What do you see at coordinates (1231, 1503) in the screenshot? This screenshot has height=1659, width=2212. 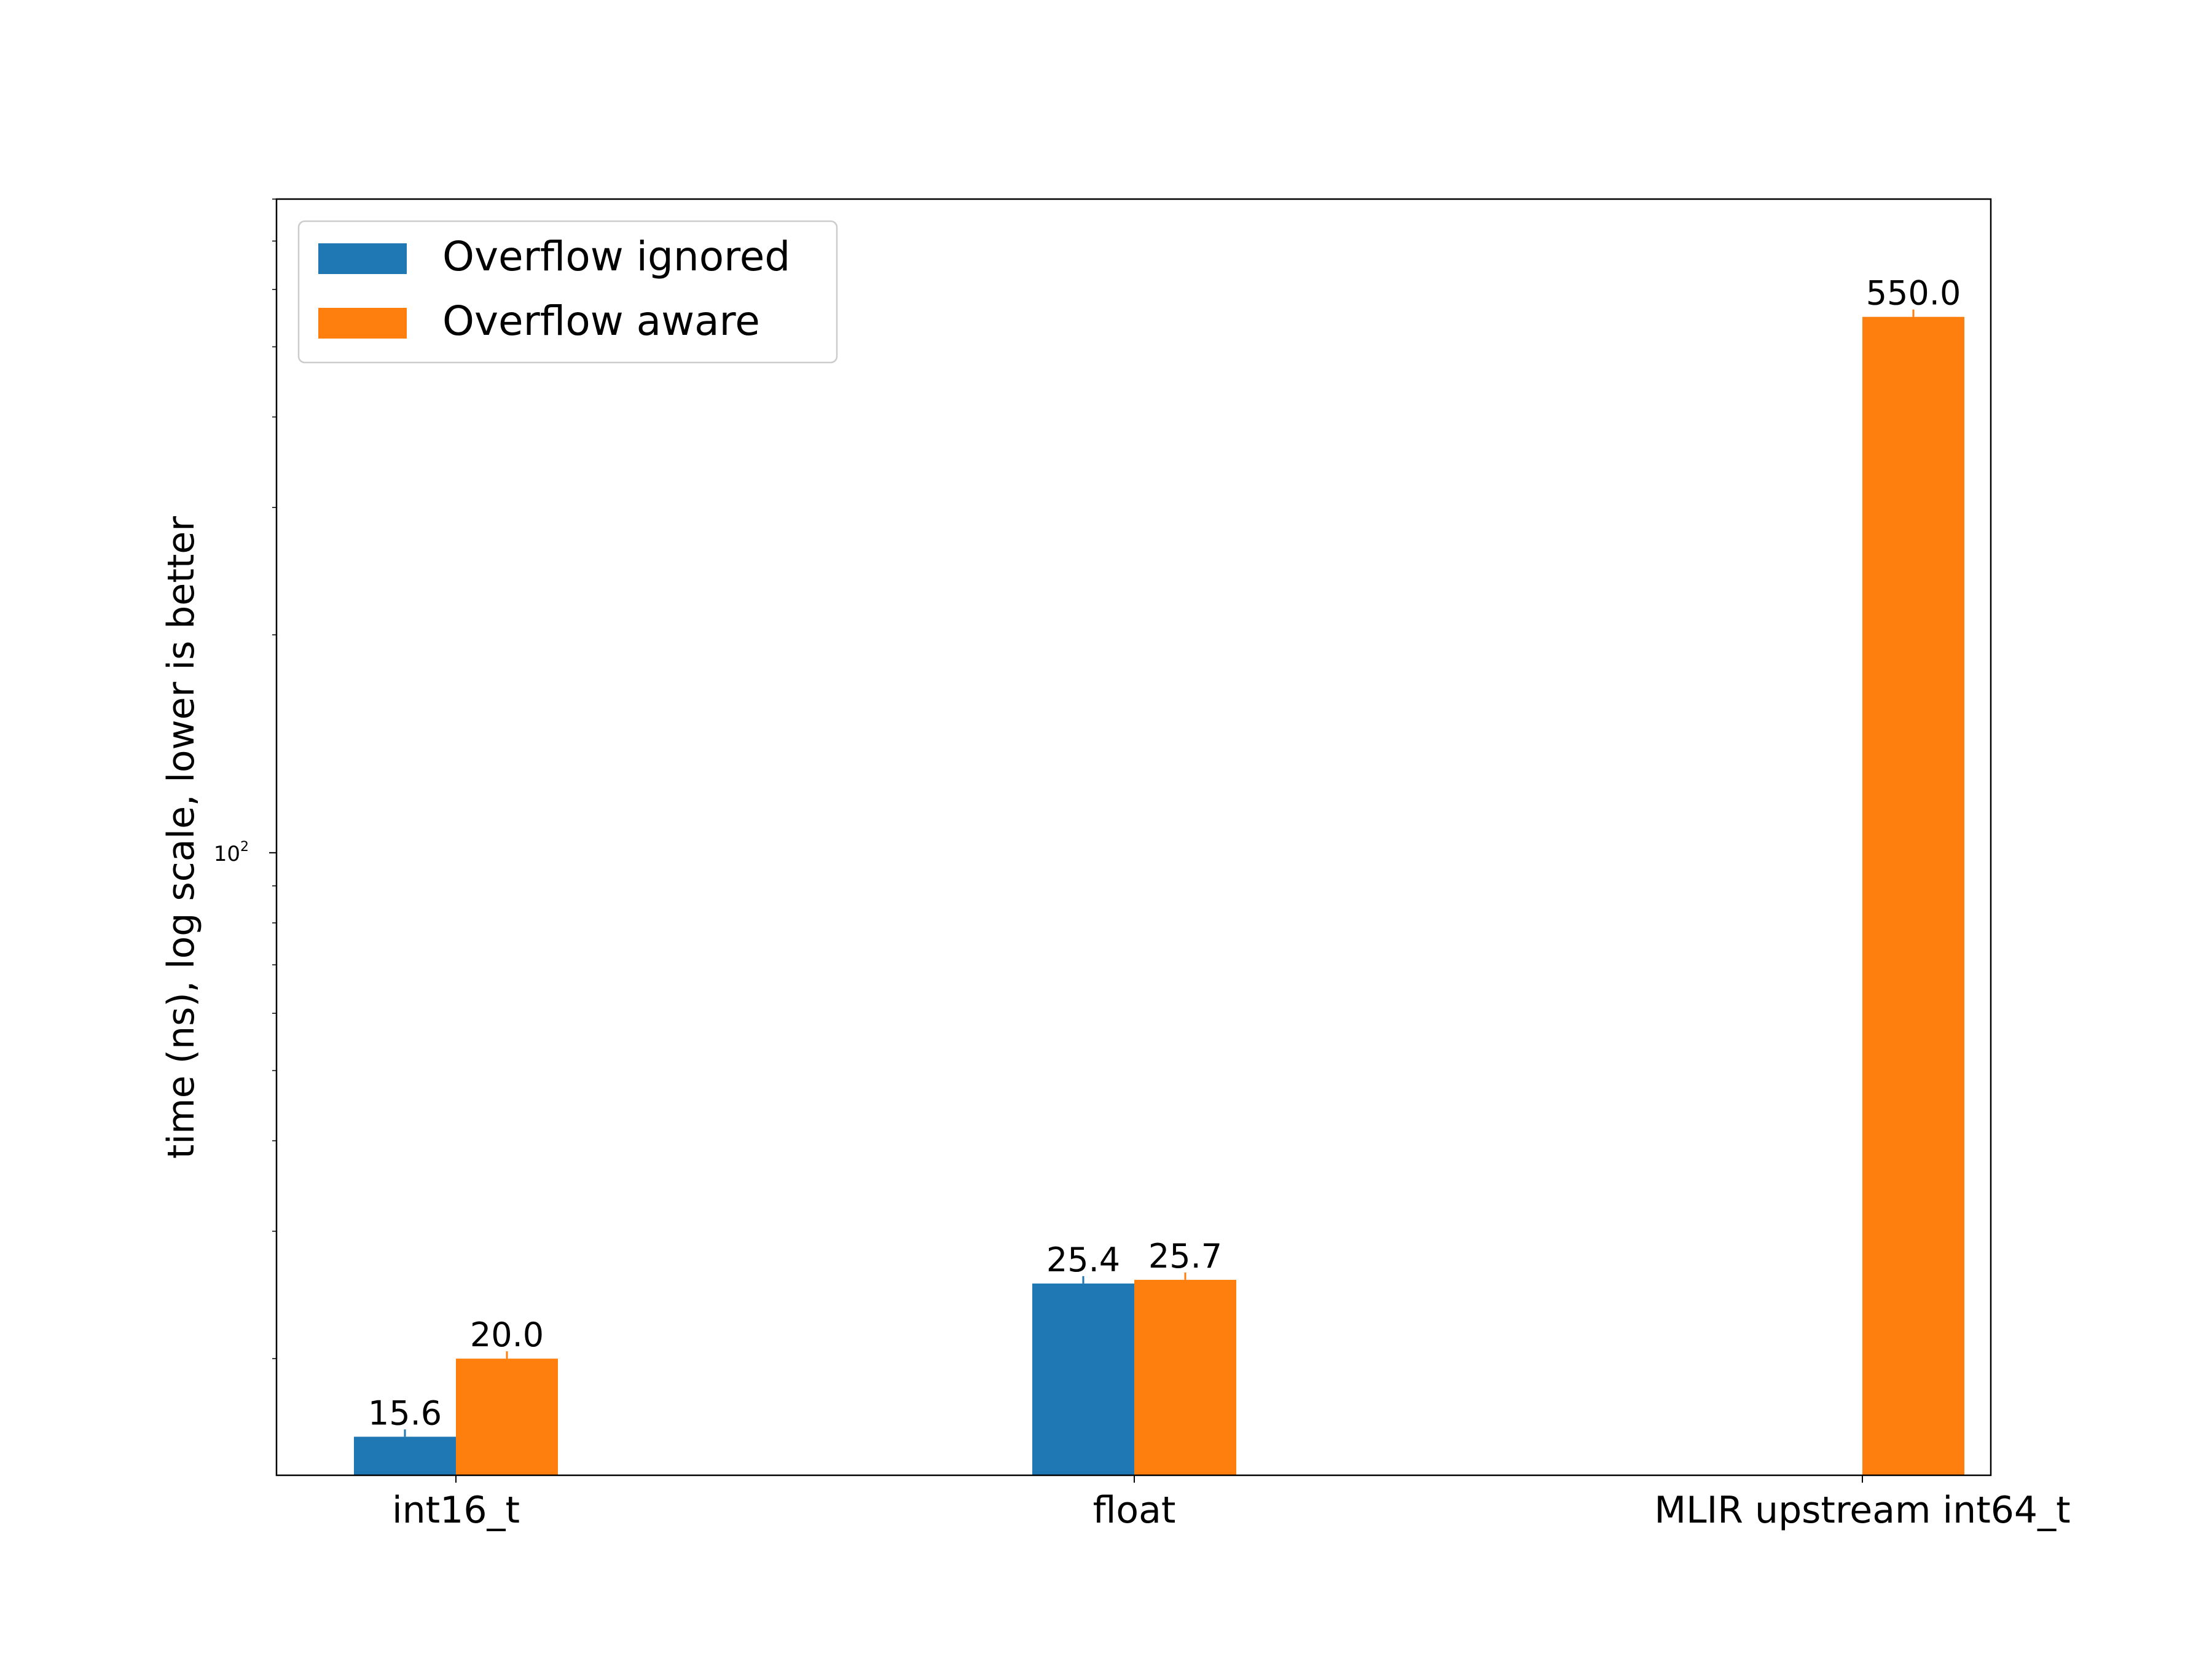 I see `x-ticks-layer: int16_t float MLIR upstream int64_t` at bounding box center [1231, 1503].